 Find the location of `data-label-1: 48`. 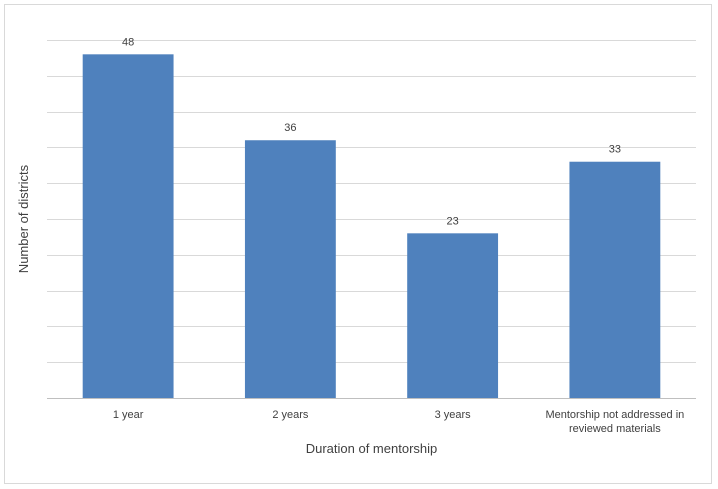

data-label-1: 48 is located at coordinates (128, 42).